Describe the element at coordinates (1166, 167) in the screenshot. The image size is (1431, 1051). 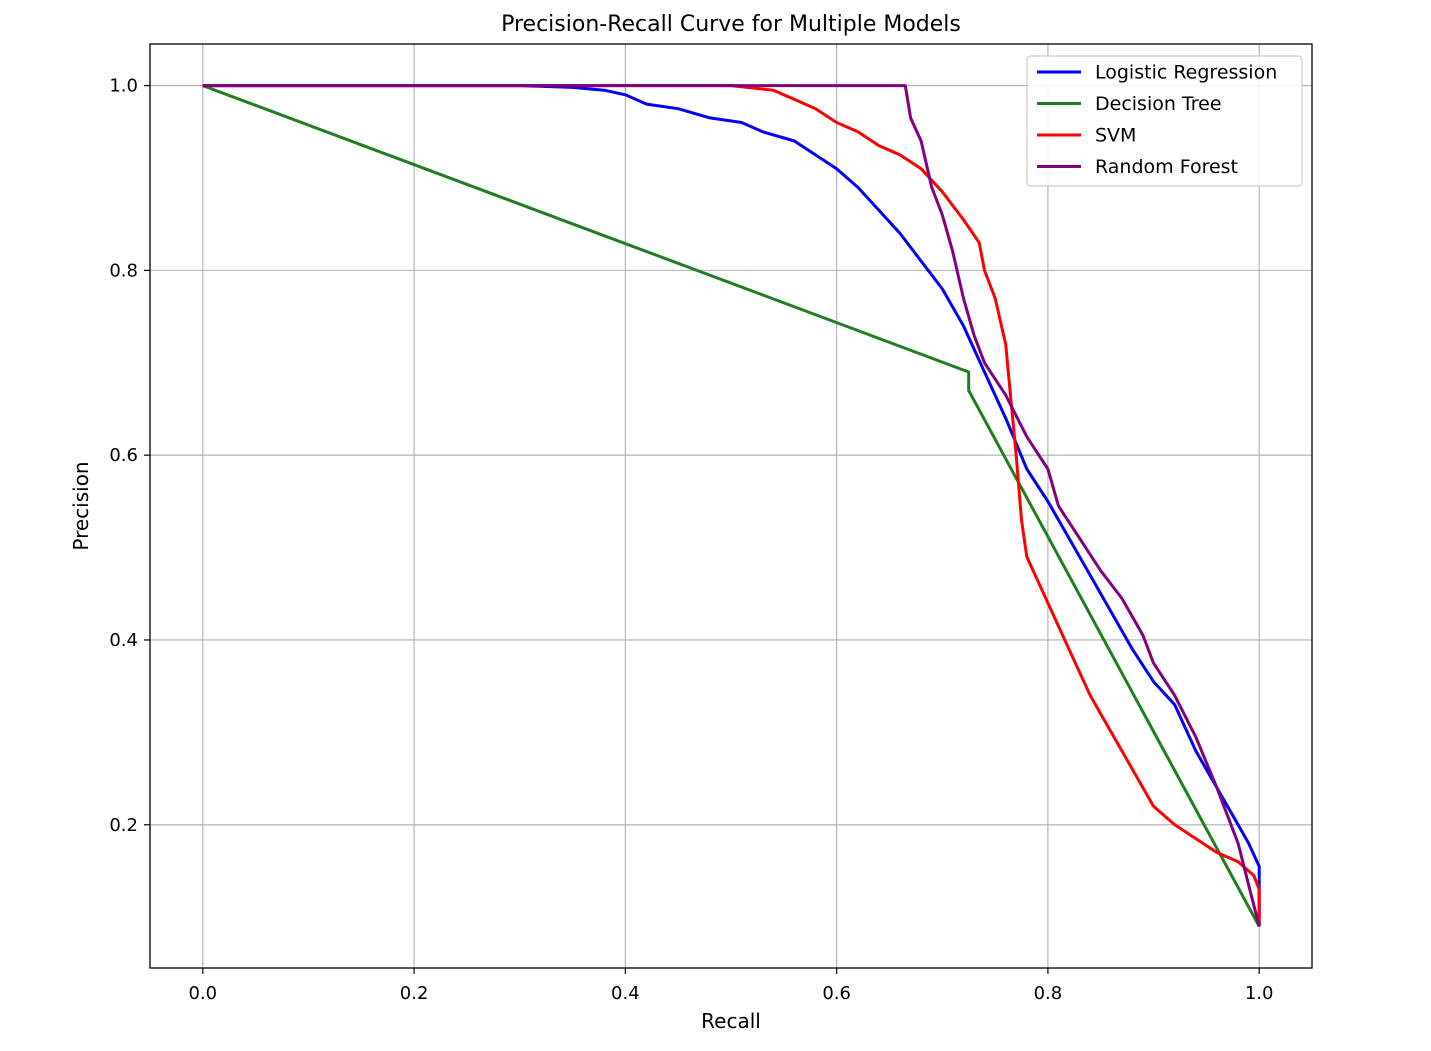
I see `legend-label-random-forest: Random Forest` at that location.